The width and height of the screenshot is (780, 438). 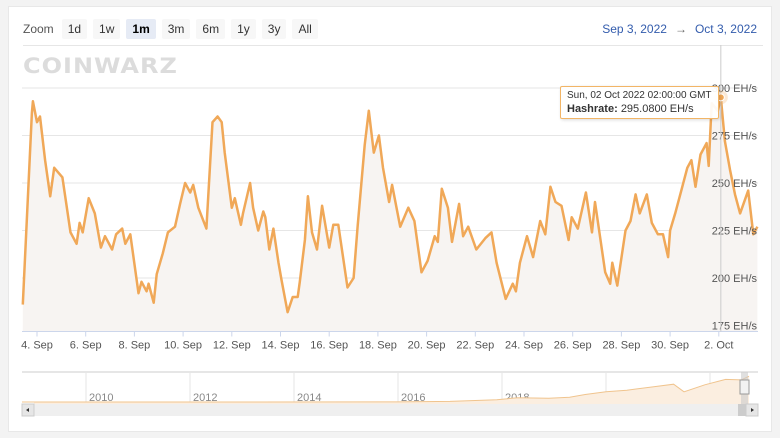 I want to click on navigator-year-label: 2010, so click(x=101, y=398).